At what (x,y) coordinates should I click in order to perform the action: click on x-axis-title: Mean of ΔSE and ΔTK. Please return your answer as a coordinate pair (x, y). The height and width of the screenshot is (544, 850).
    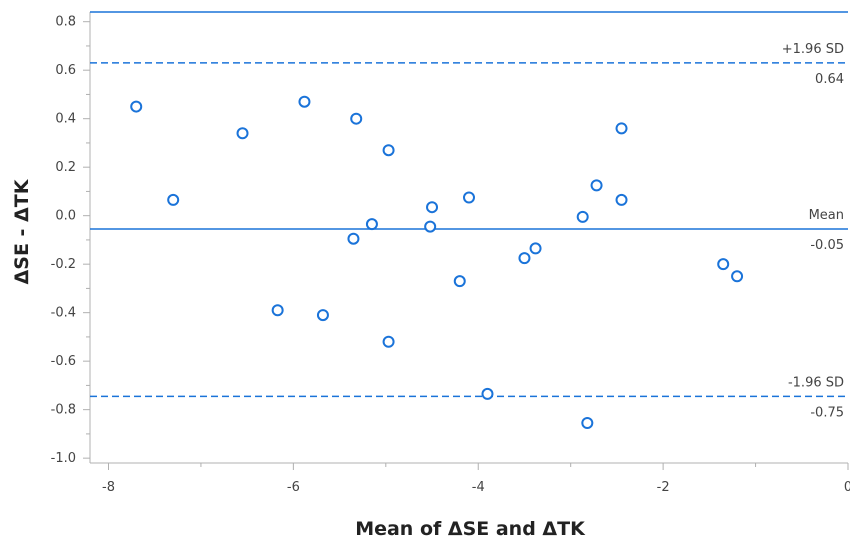
    Looking at the image, I should click on (470, 529).